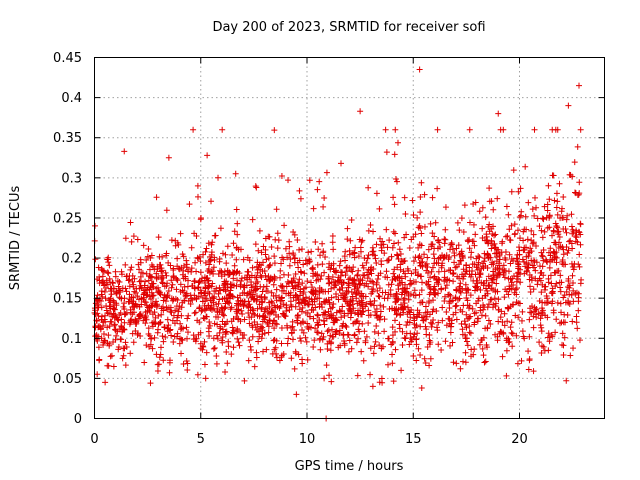  I want to click on y-tick-label: 0.25, so click(67, 218).